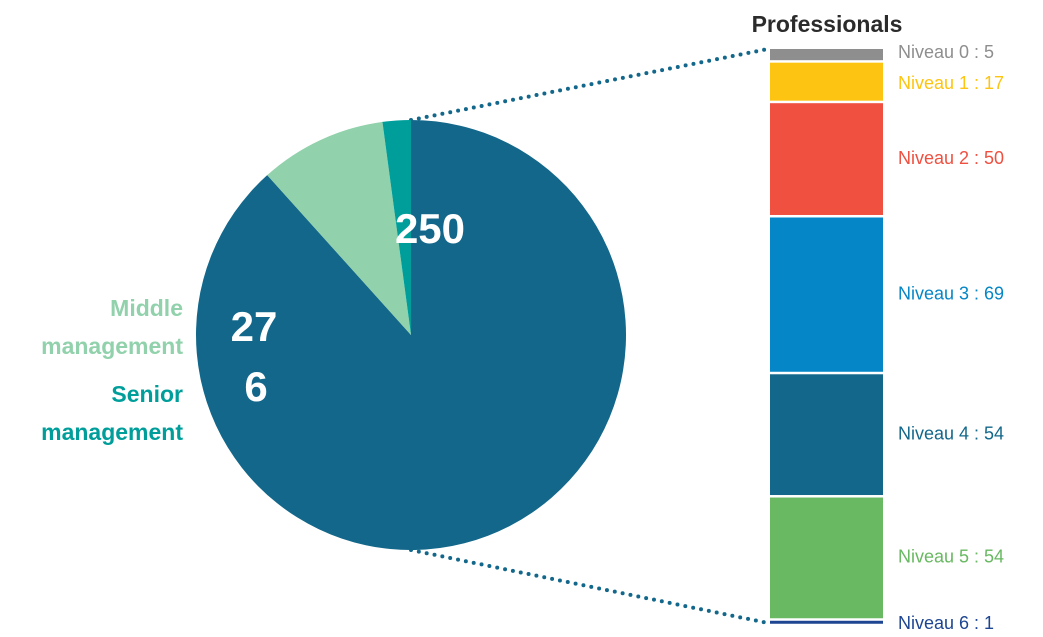 This screenshot has height=637, width=1043. What do you see at coordinates (827, 24) in the screenshot?
I see `bar-title: Professionals` at bounding box center [827, 24].